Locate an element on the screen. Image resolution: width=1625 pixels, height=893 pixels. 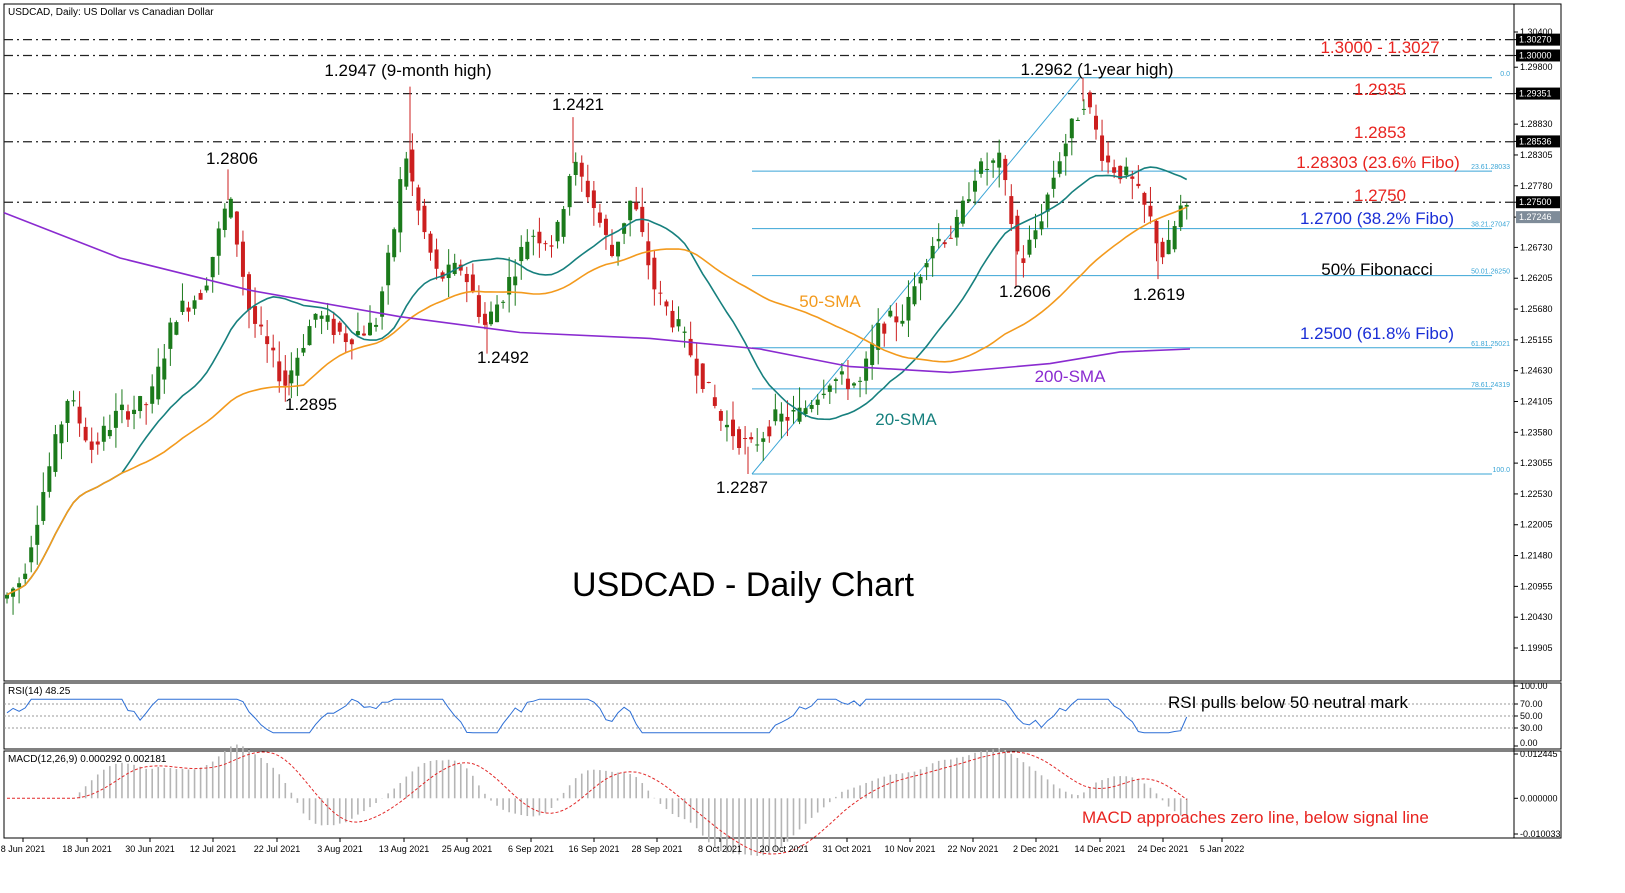
macd-title: MACD(12,26,9) 0.000292 0.002181 is located at coordinates (87, 759).